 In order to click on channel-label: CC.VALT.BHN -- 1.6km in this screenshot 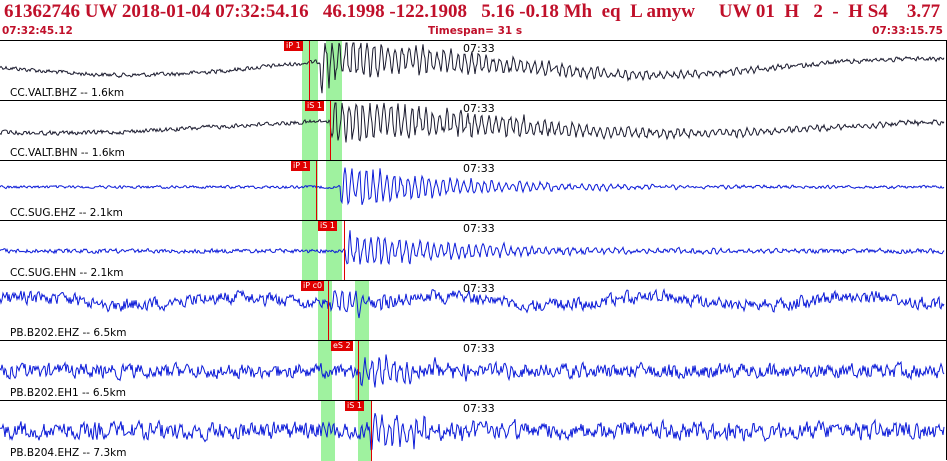, I will do `click(67, 153)`.